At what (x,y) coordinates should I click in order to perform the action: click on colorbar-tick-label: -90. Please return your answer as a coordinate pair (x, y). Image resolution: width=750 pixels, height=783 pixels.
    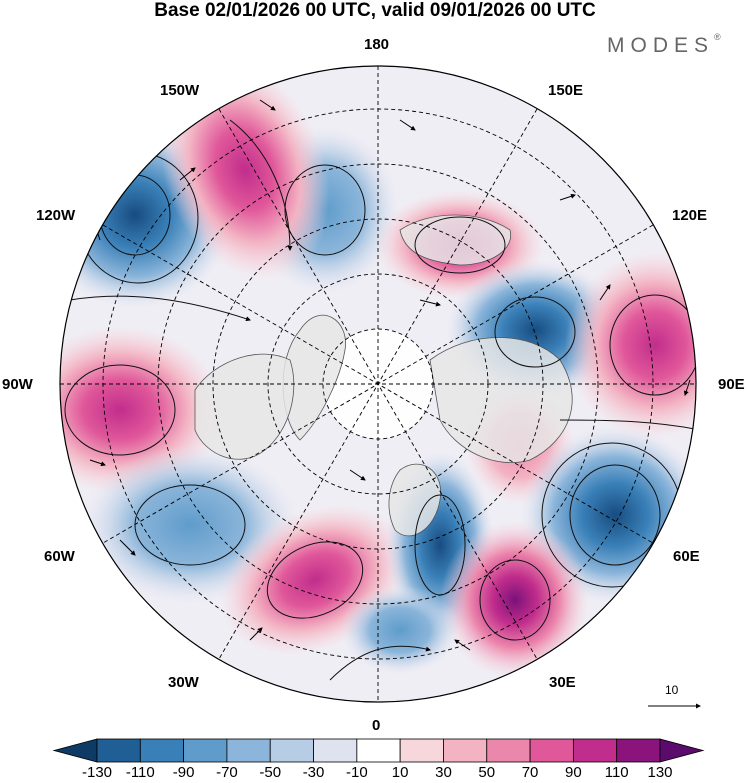
    Looking at the image, I should click on (183, 772).